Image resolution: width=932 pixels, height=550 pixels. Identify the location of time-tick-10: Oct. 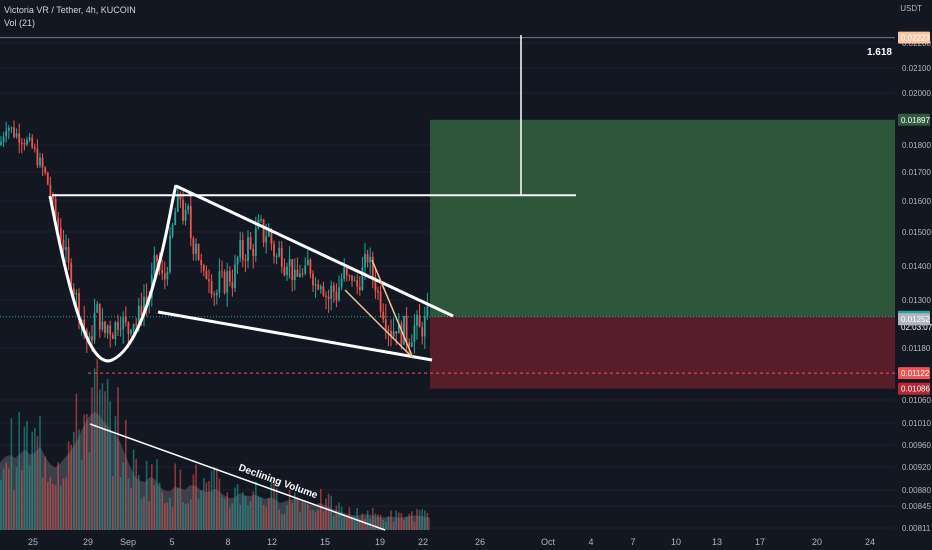
(548, 542).